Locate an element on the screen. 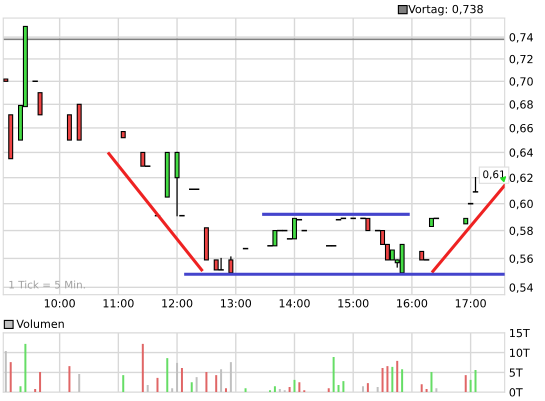  annotation: 1 Tick = 5 Min. is located at coordinates (47, 284).